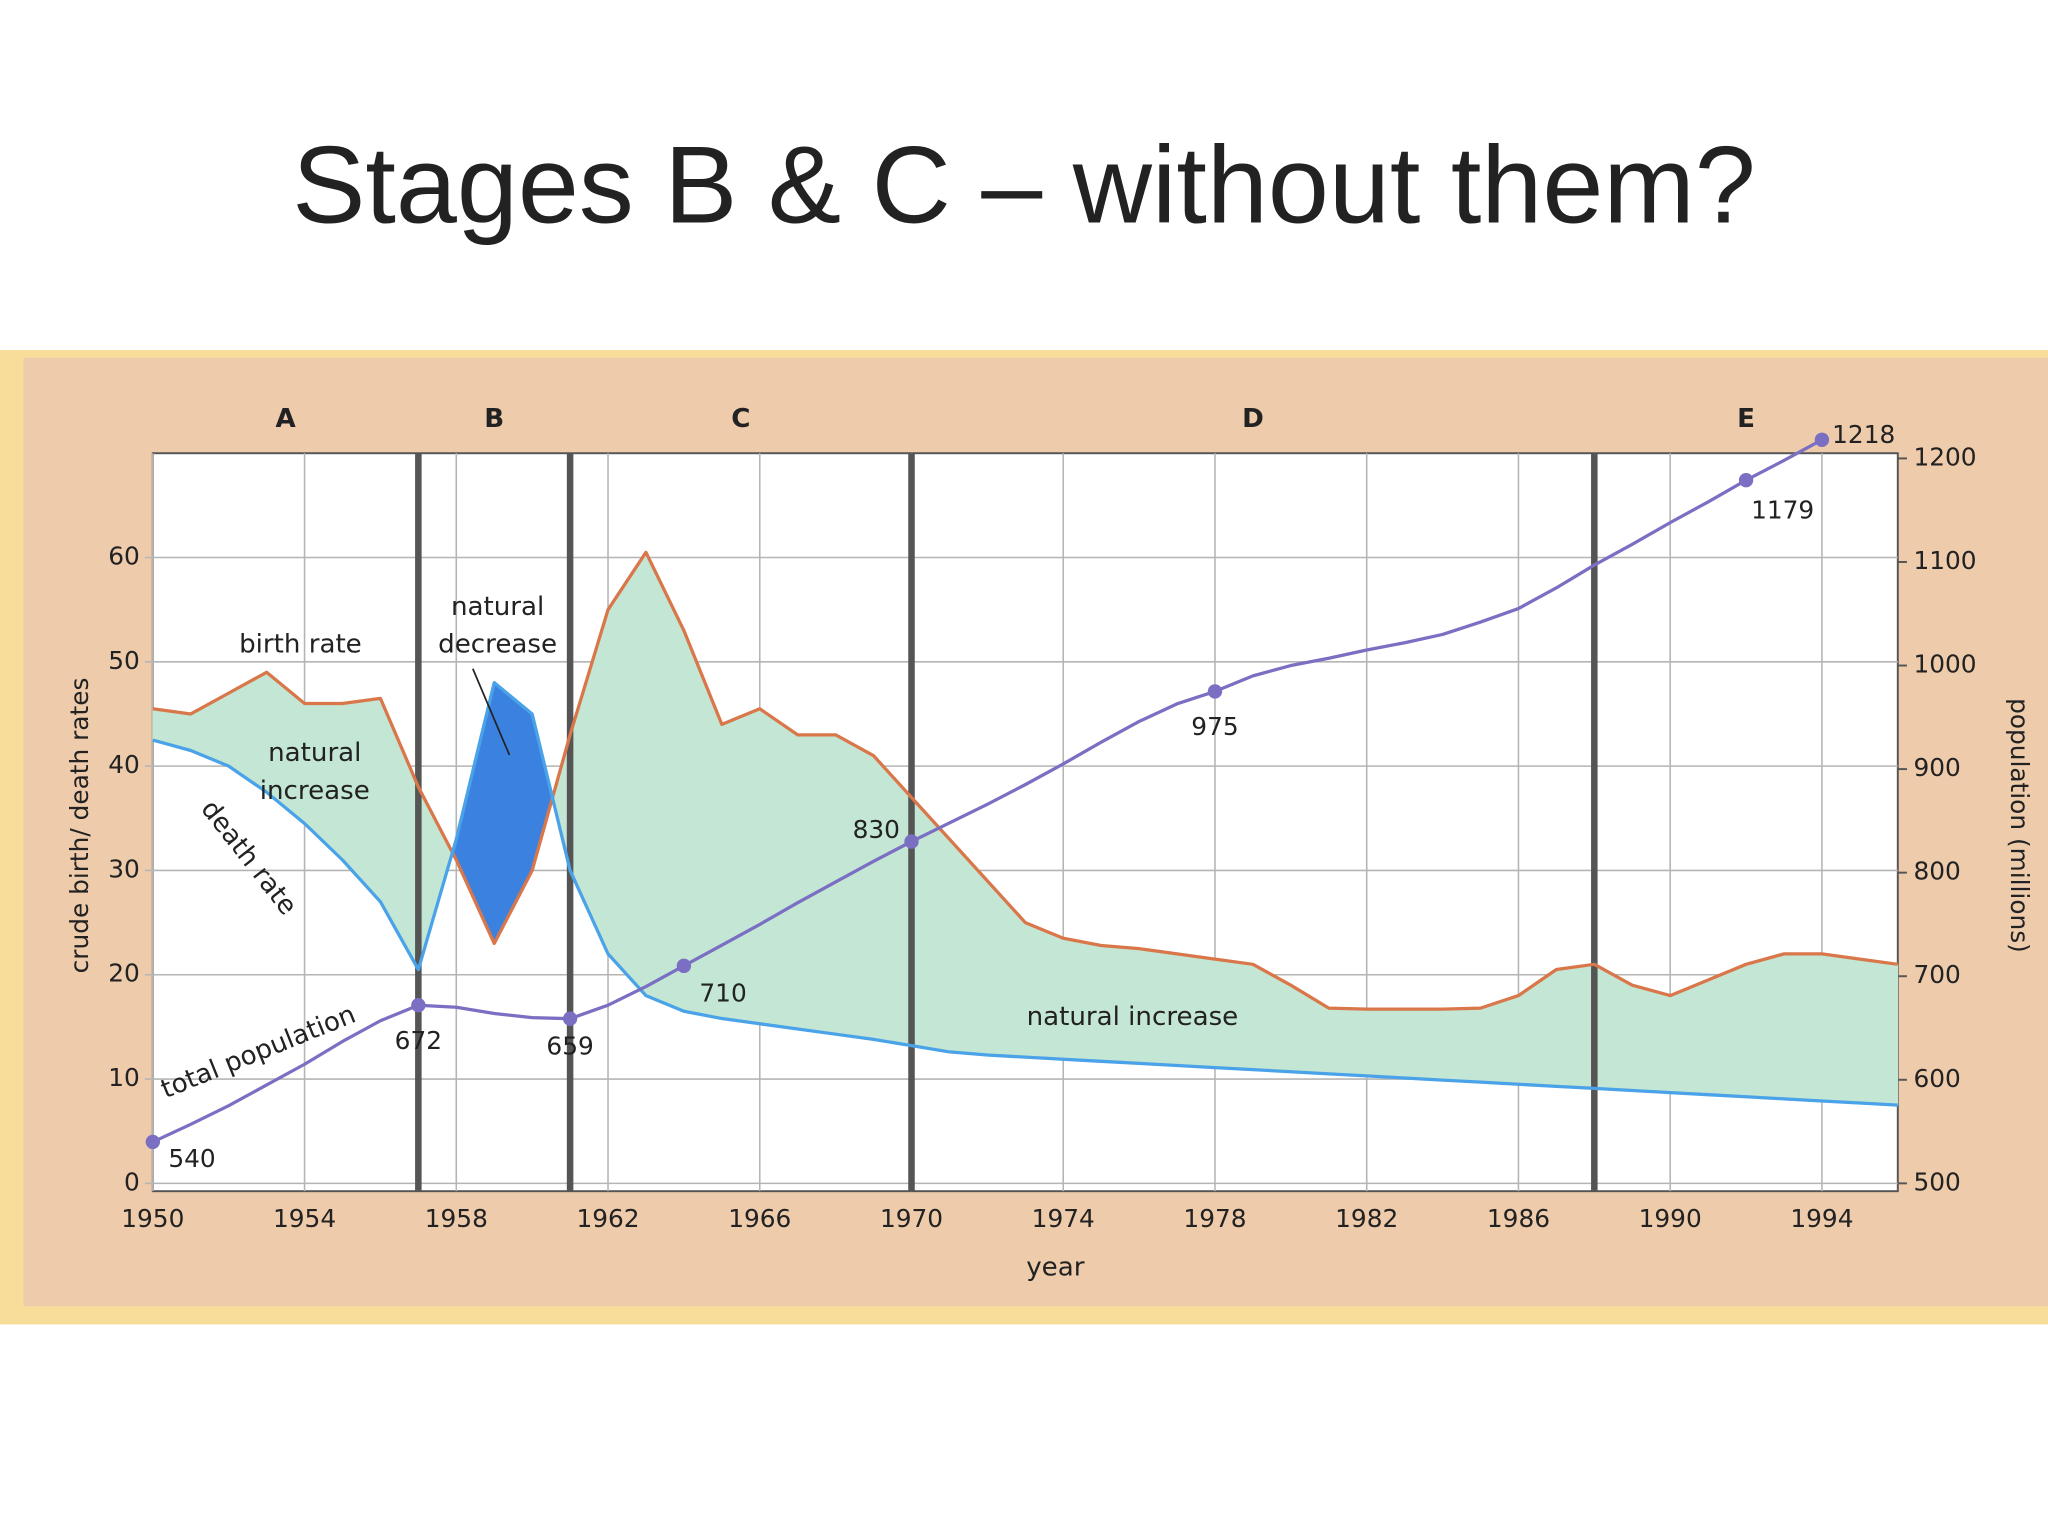 The height and width of the screenshot is (1536, 2048). Describe the element at coordinates (124, 1077) in the screenshot. I see `y-tick-label: 10` at that location.